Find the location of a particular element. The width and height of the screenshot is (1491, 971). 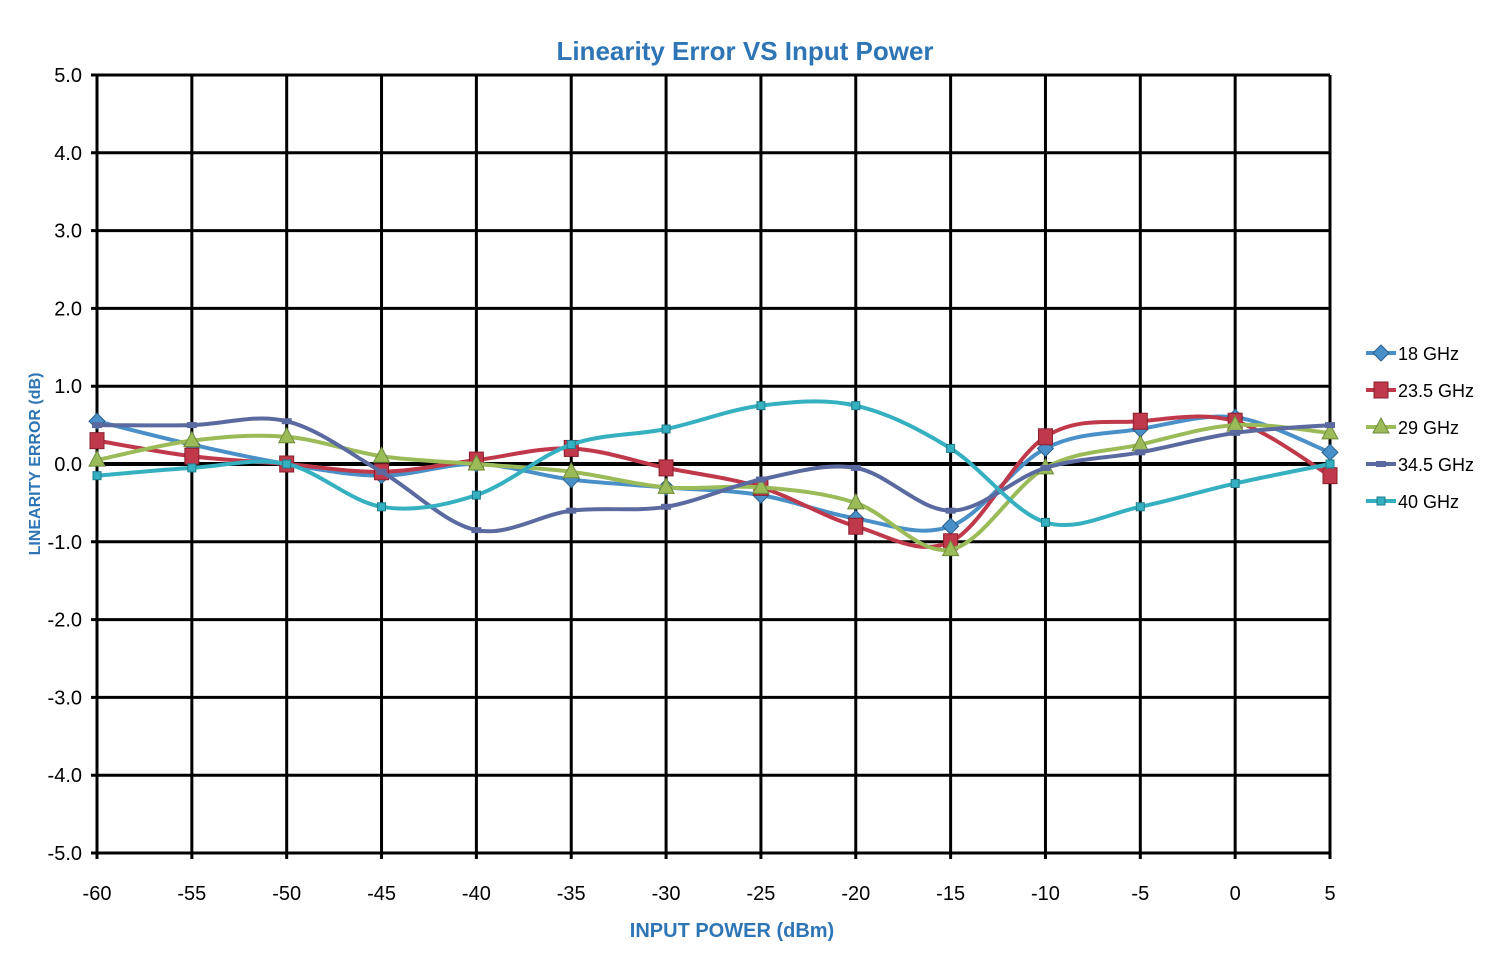

x-tick-label: -60 is located at coordinates (97, 894).